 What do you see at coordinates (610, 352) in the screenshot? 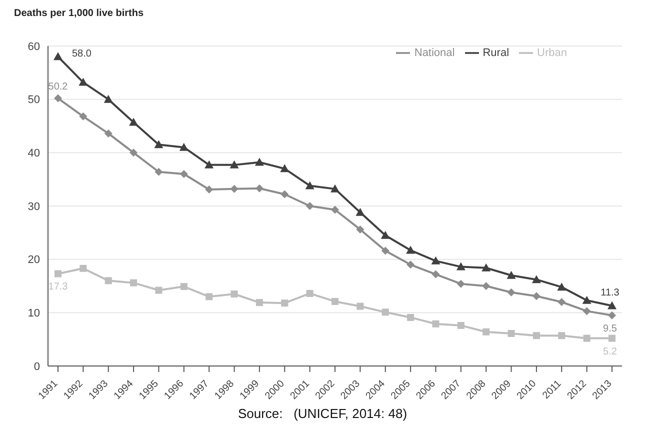
I see `data-label: 5.2` at bounding box center [610, 352].